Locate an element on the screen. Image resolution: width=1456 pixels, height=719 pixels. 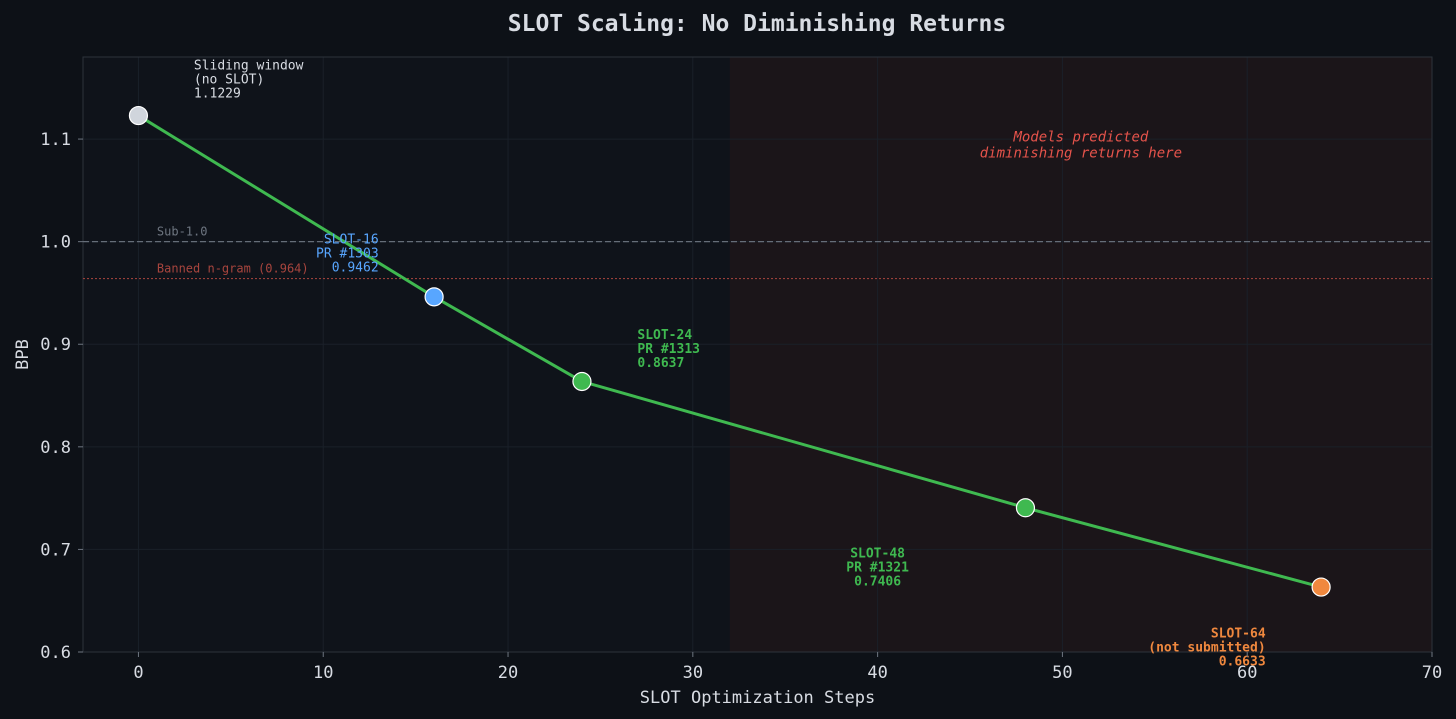
data-label-3: SLOT-48 is located at coordinates (877, 554).